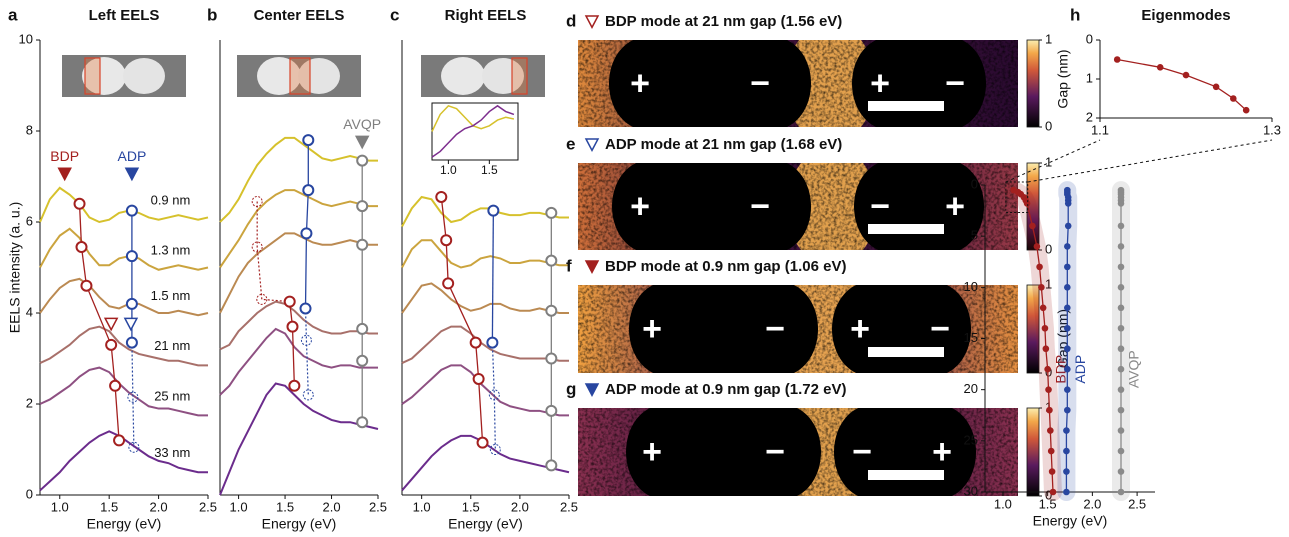  I want to click on map-title: ADP mode at 0.9 nm gap (1.72 eV), so click(725, 389).